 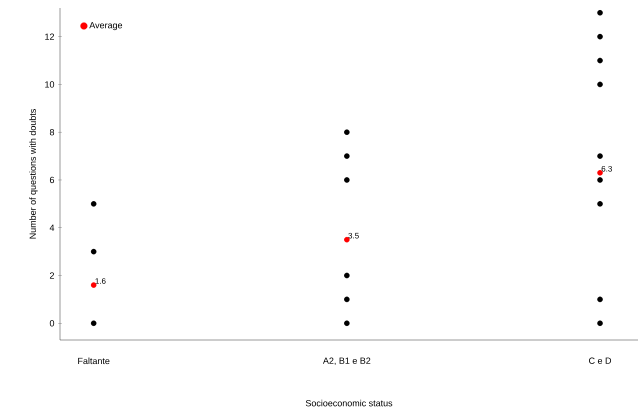 I want to click on x-tick-label: Faltante, so click(x=94, y=361).